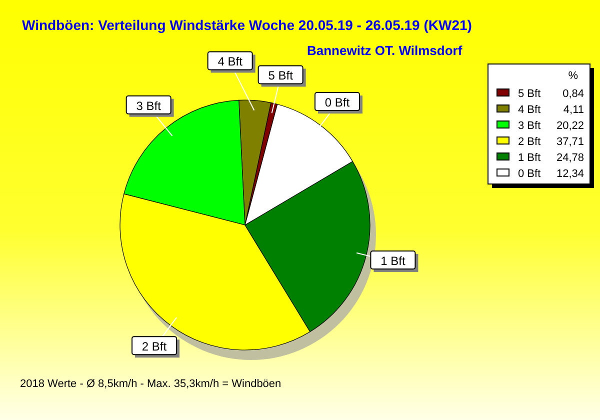  Describe the element at coordinates (529, 158) in the screenshot. I see `legend-label: 1 Bft` at that location.